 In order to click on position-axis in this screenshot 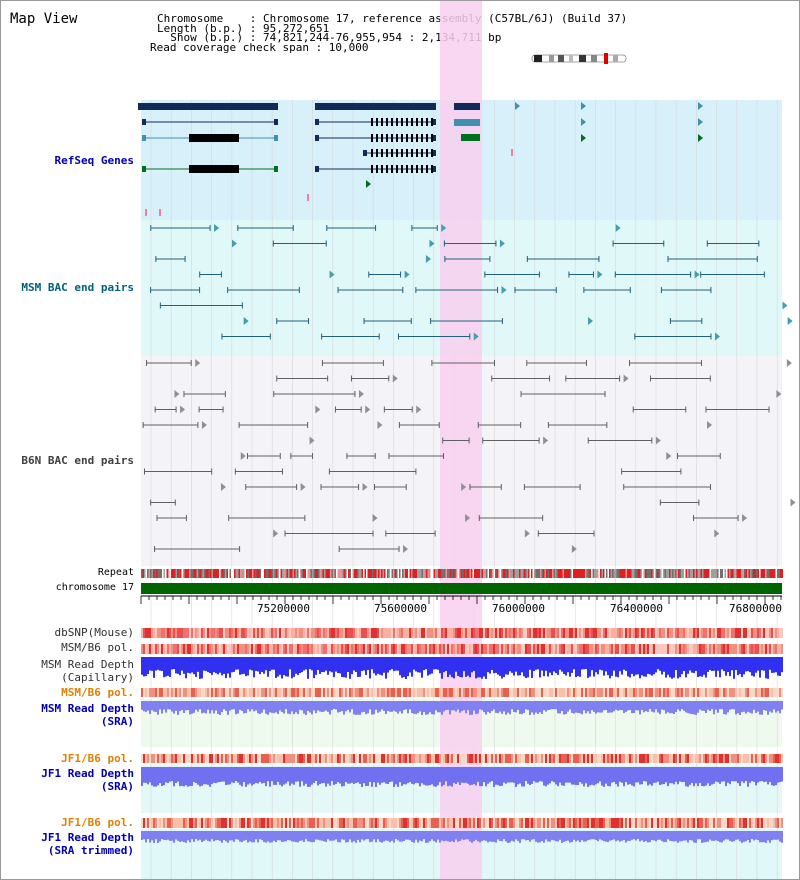, I will do `click(461, 599)`.